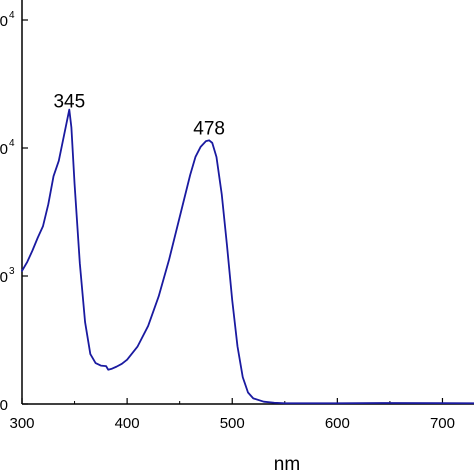  Describe the element at coordinates (12, 271) in the screenshot. I see `y-tick-exponent: 3` at that location.